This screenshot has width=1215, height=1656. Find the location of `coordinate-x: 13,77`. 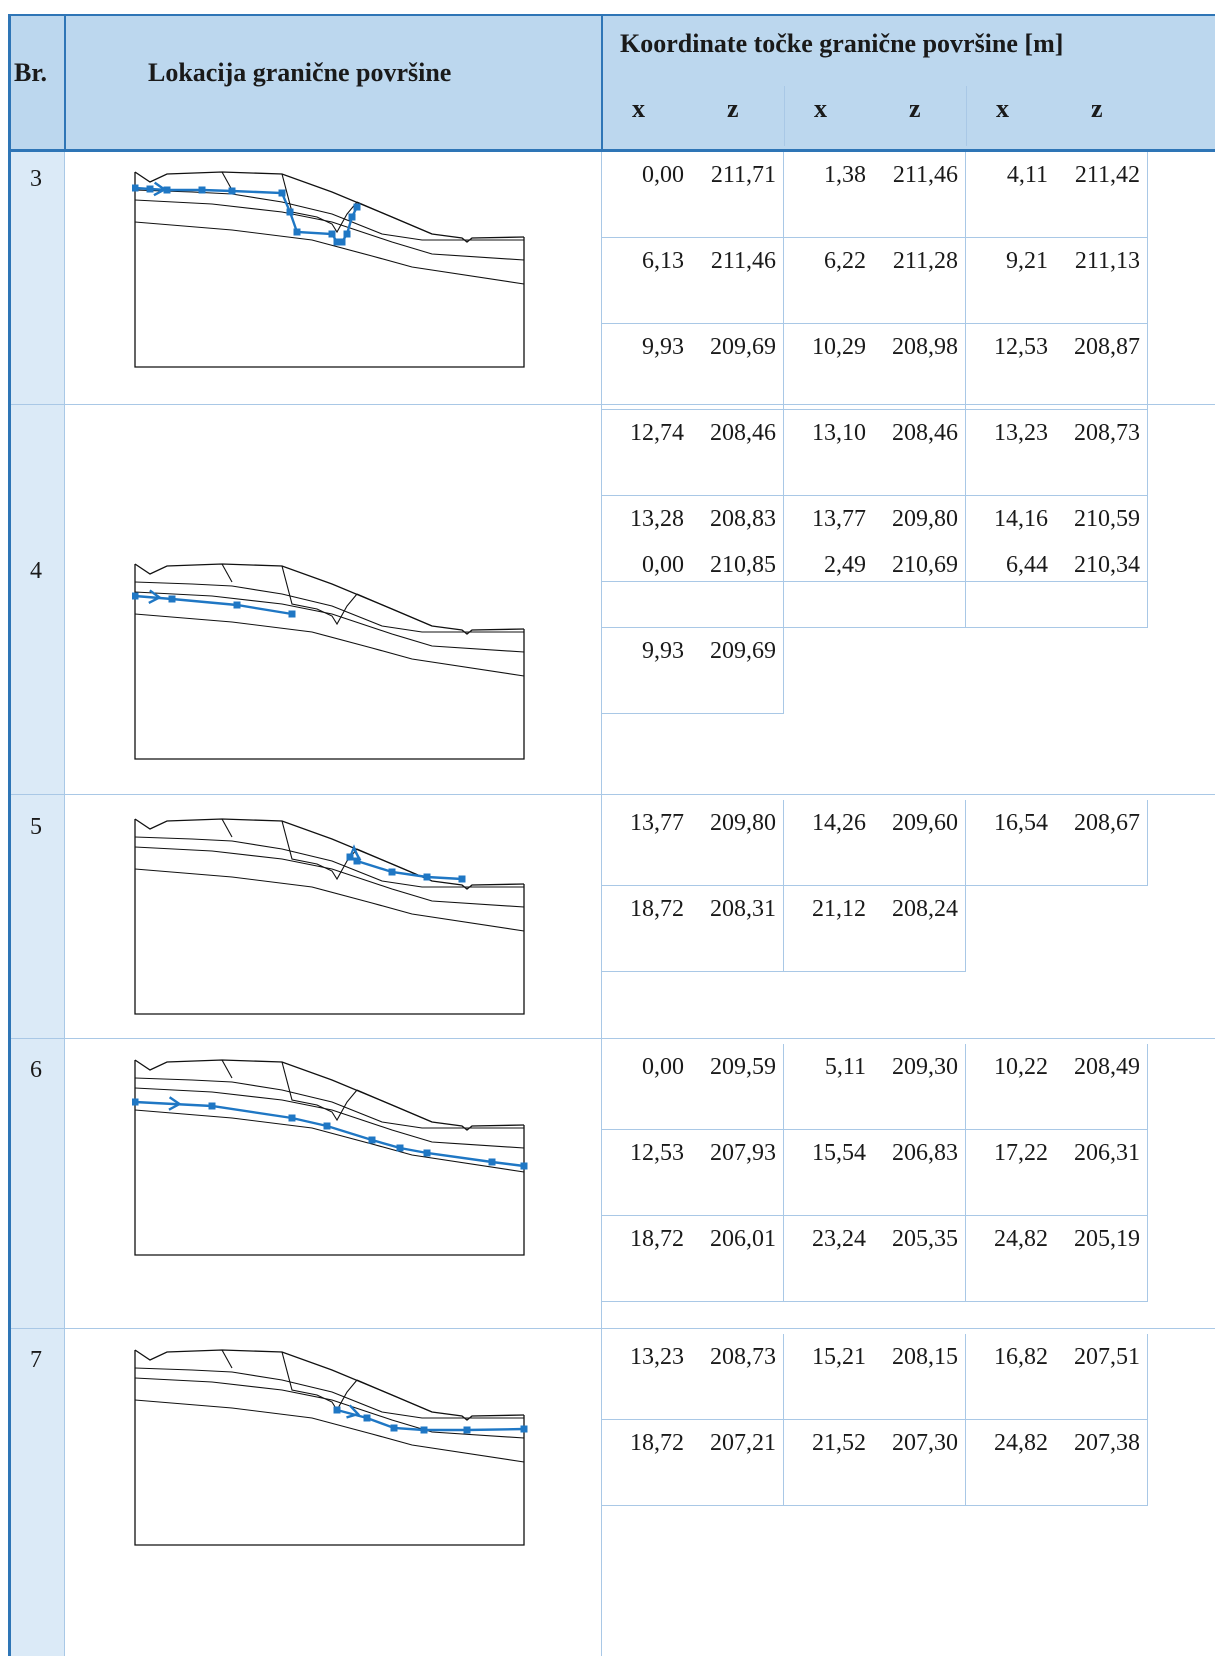

coordinate-x: 13,77 is located at coordinates (657, 823).